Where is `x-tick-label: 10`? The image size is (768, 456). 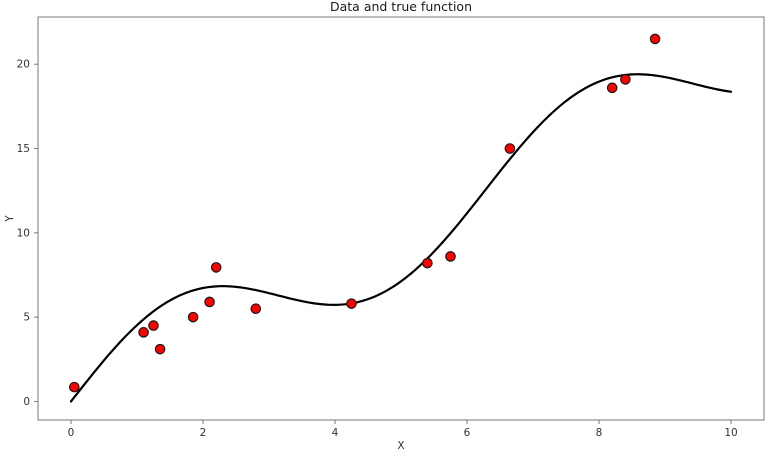 x-tick-label: 10 is located at coordinates (730, 433).